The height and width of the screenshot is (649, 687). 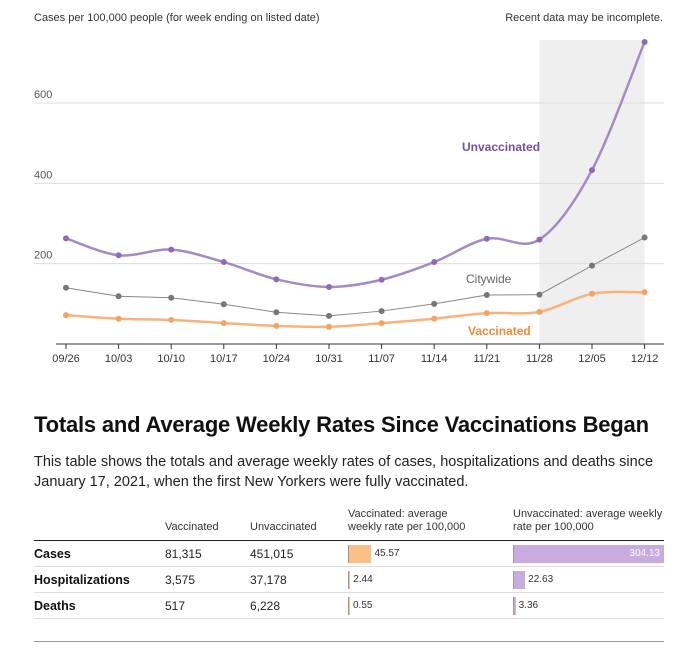 I want to click on x-tick-label: 11/21, so click(x=486, y=359).